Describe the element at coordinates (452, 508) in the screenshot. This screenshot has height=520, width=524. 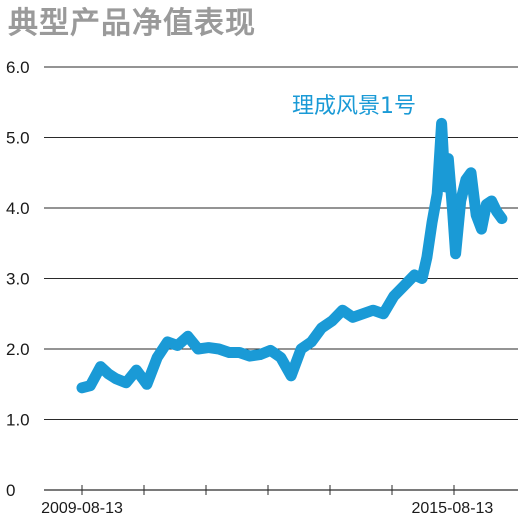
I see `x-tick-label: 2015-08-13` at that location.